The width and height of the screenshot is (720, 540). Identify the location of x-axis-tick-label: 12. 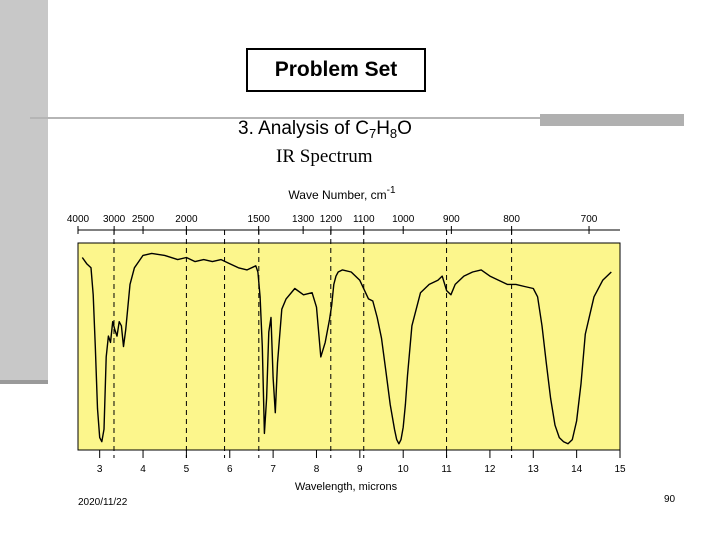
(490, 469).